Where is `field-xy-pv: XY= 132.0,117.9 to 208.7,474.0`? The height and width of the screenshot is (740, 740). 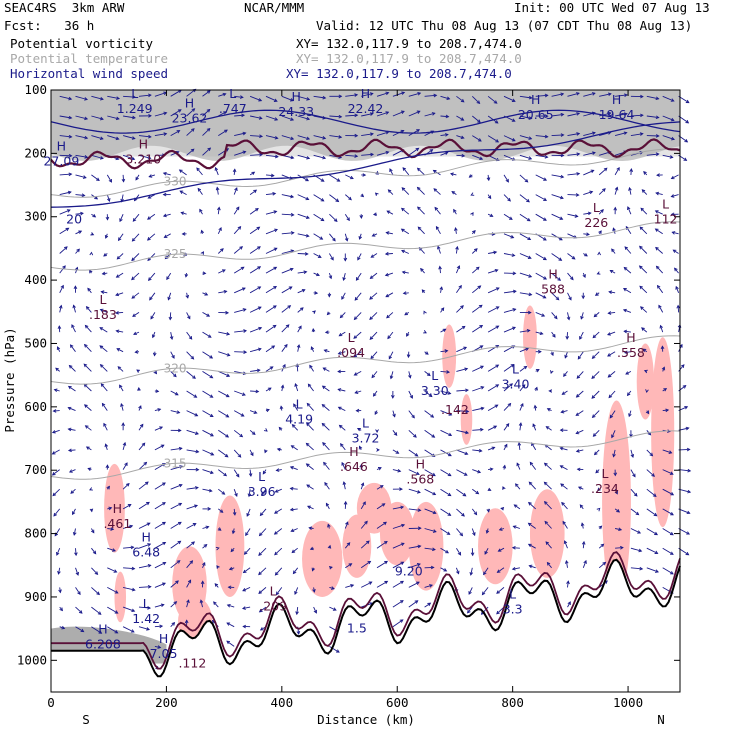 field-xy-pv: XY= 132.0,117.9 to 208.7,474.0 is located at coordinates (409, 43).